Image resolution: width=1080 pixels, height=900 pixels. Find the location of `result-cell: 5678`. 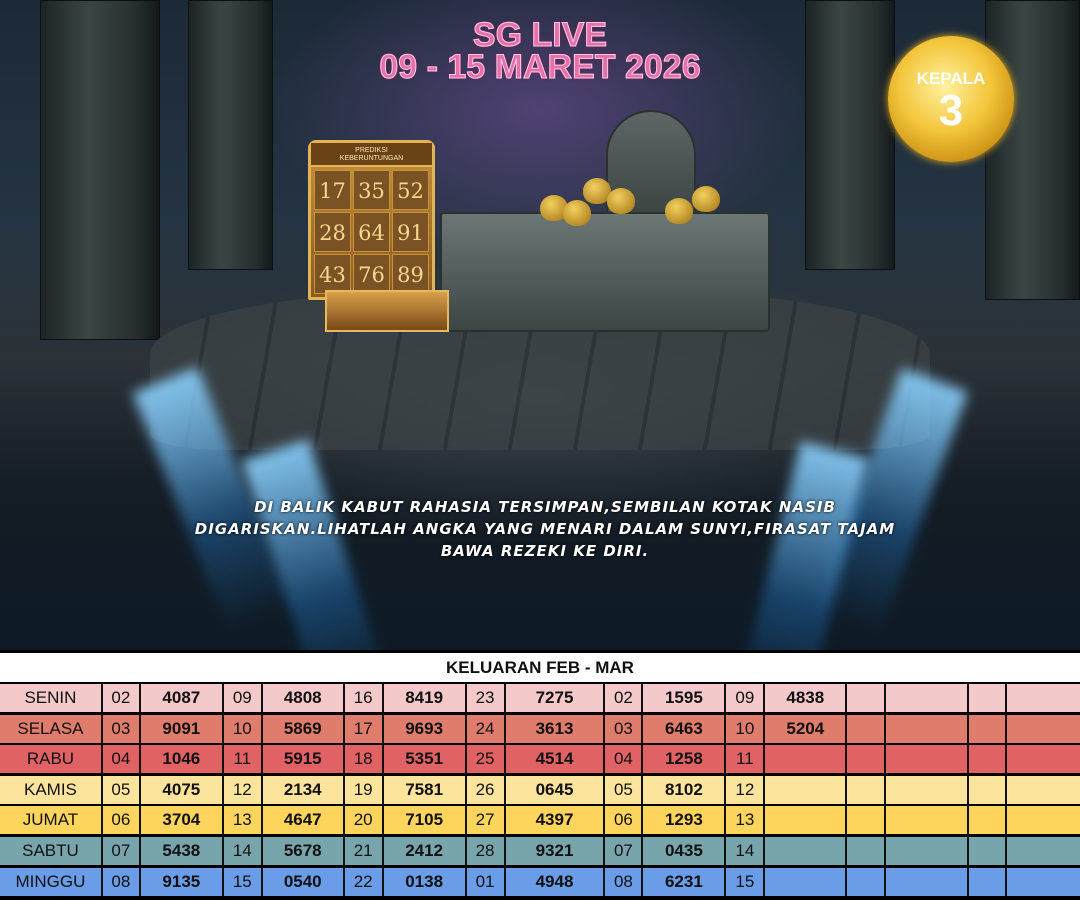

result-cell: 5678 is located at coordinates (304, 851).